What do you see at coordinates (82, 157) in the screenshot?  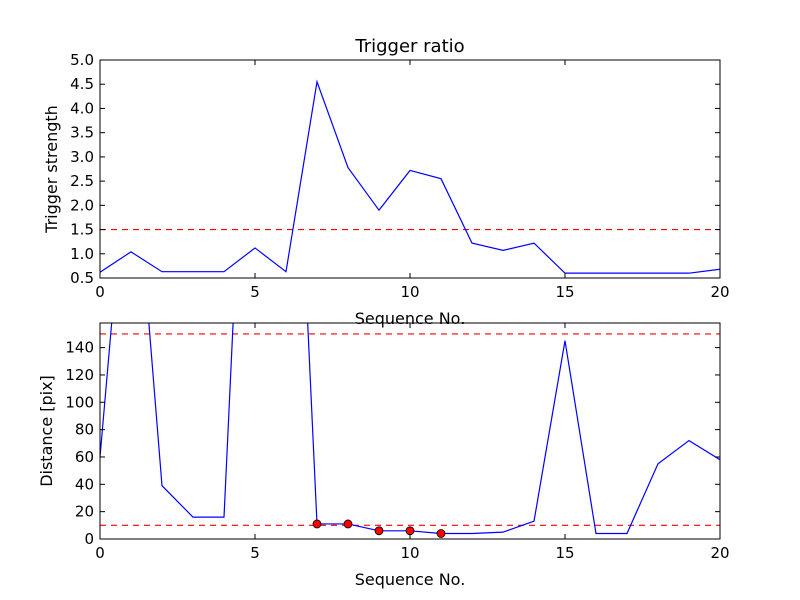 I see `y-tick-label: 3.0` at bounding box center [82, 157].